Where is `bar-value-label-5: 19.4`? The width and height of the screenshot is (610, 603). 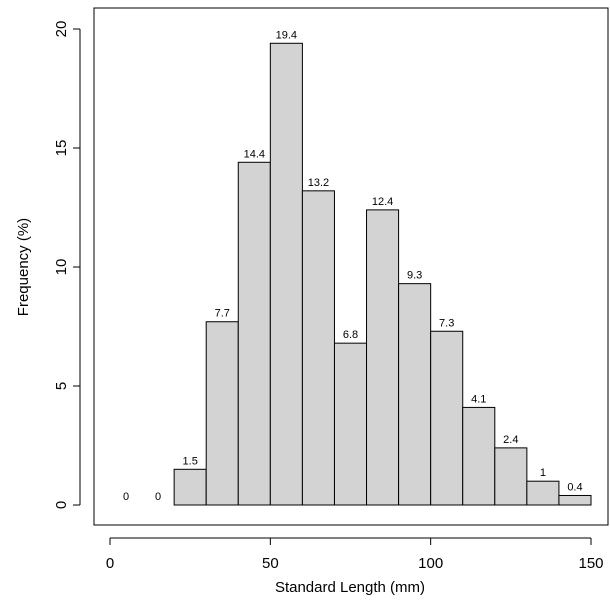
bar-value-label-5: 19.4 is located at coordinates (286, 35).